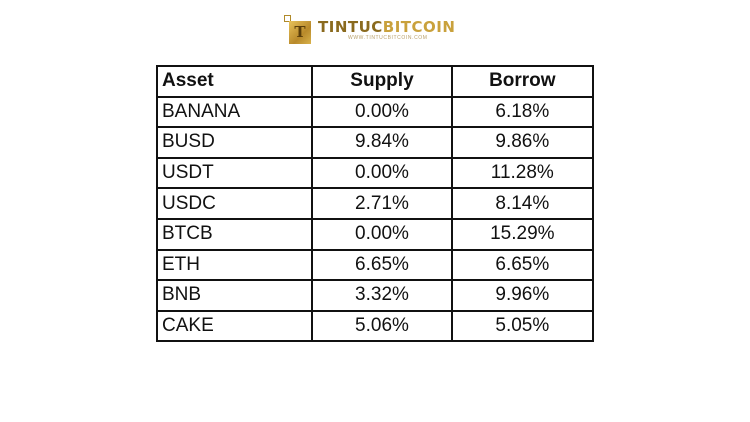 Image resolution: width=750 pixels, height=422 pixels. I want to click on supply-cell: 2.71%, so click(382, 203).